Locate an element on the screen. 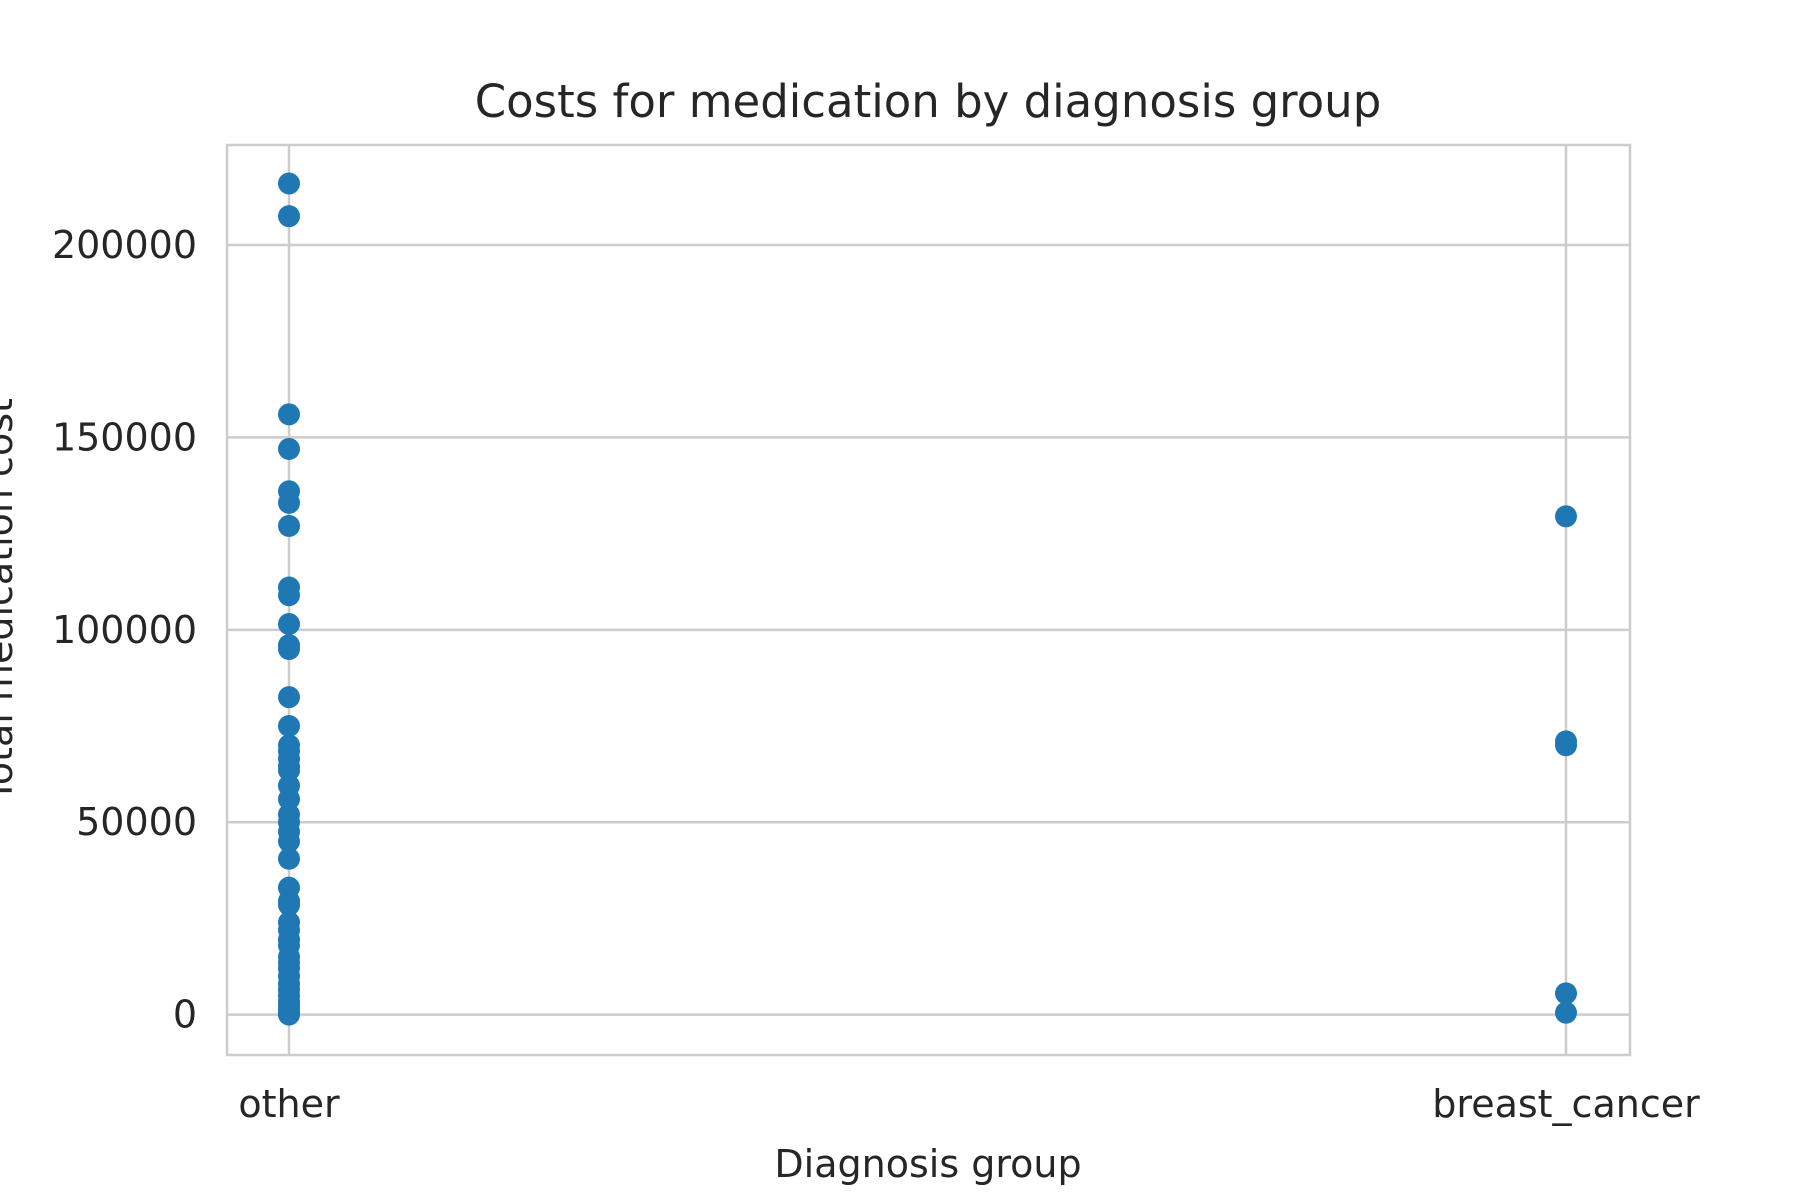  x-tick-labels: other breast_cancer is located at coordinates (969, 1104).